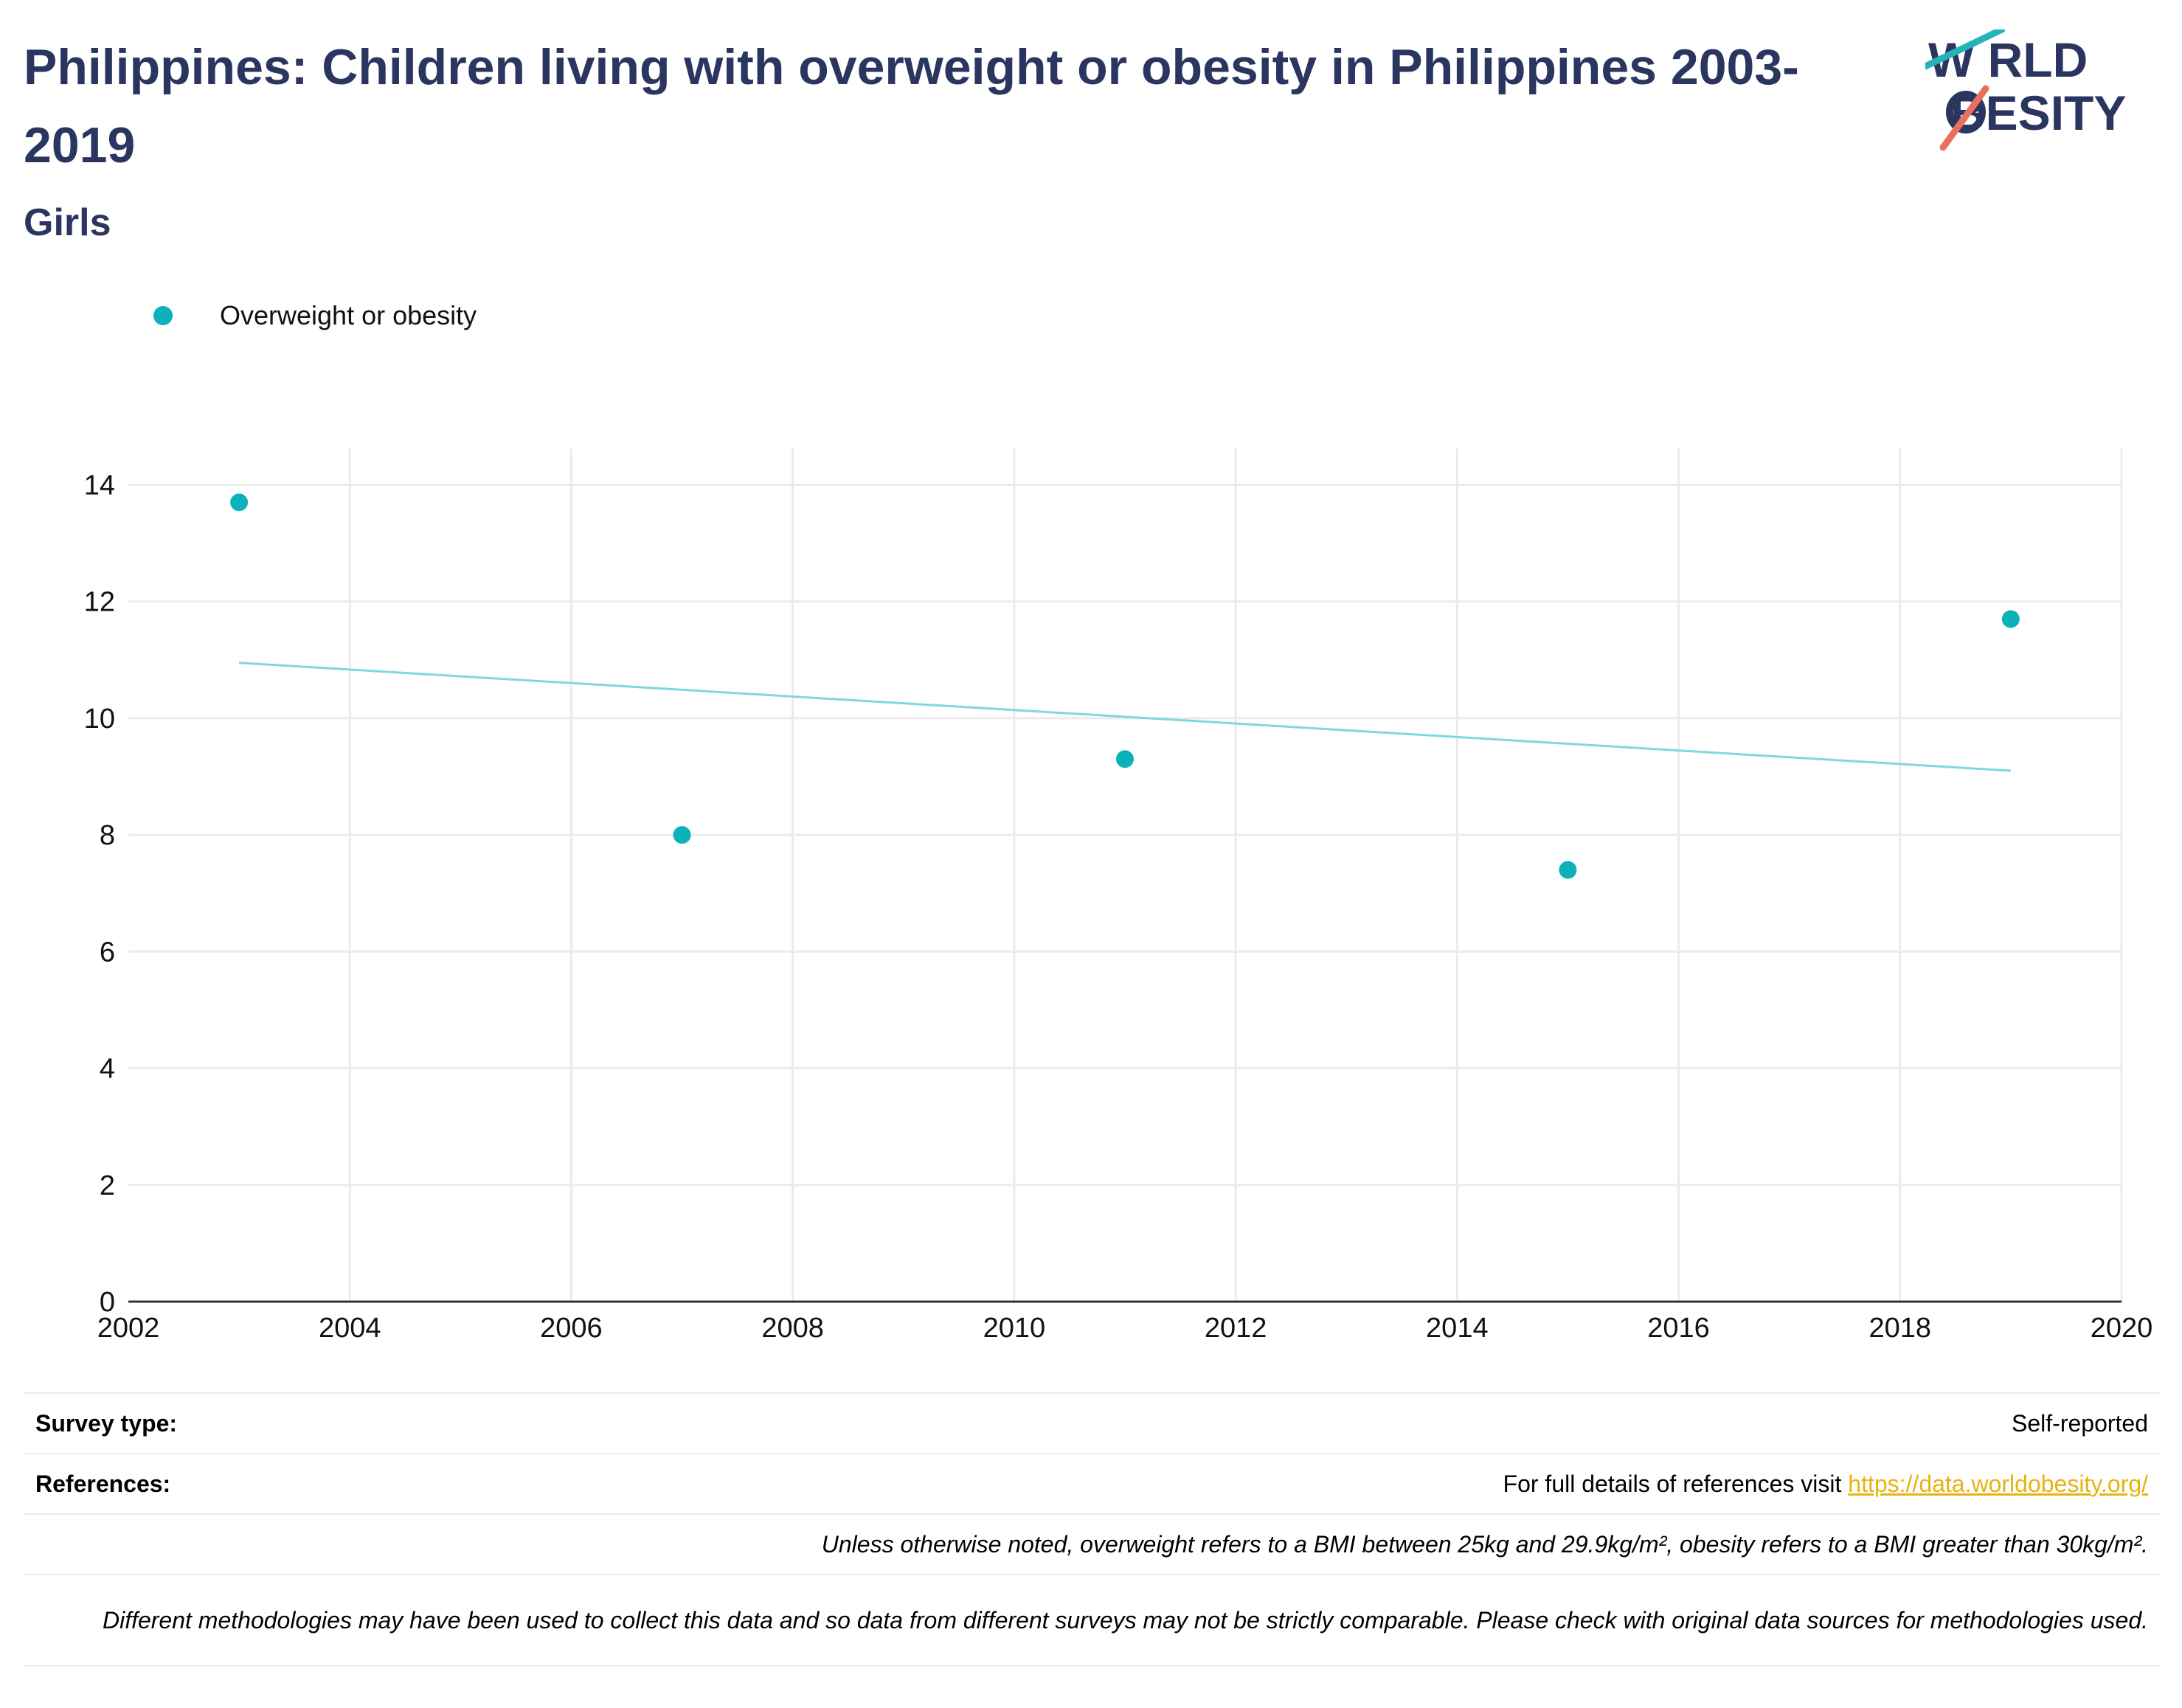  What do you see at coordinates (106, 1423) in the screenshot?
I see `survey-type-label: Survey type:` at bounding box center [106, 1423].